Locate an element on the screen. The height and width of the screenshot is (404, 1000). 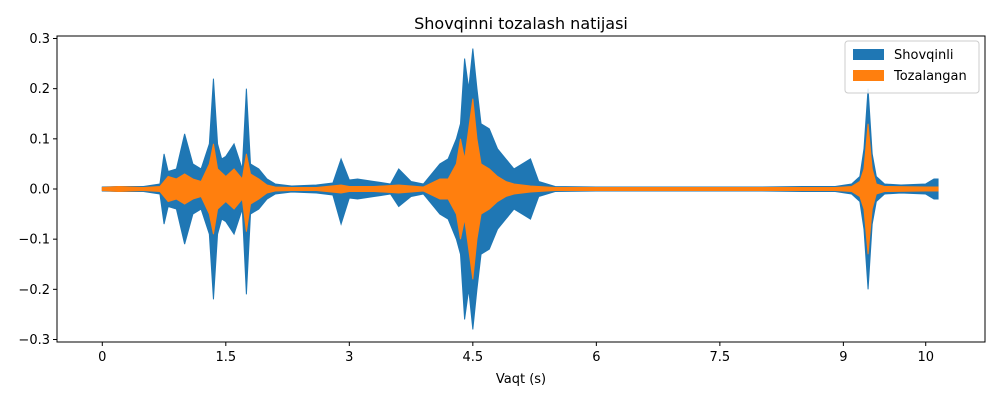
x-axis-label: Vaqt (s) is located at coordinates (521, 379).